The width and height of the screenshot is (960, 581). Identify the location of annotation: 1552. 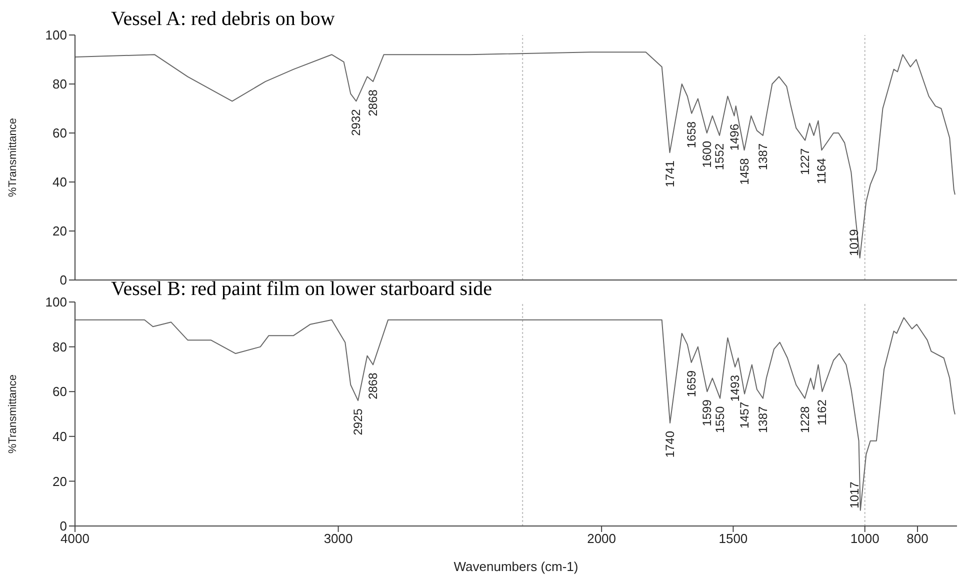
(719, 156).